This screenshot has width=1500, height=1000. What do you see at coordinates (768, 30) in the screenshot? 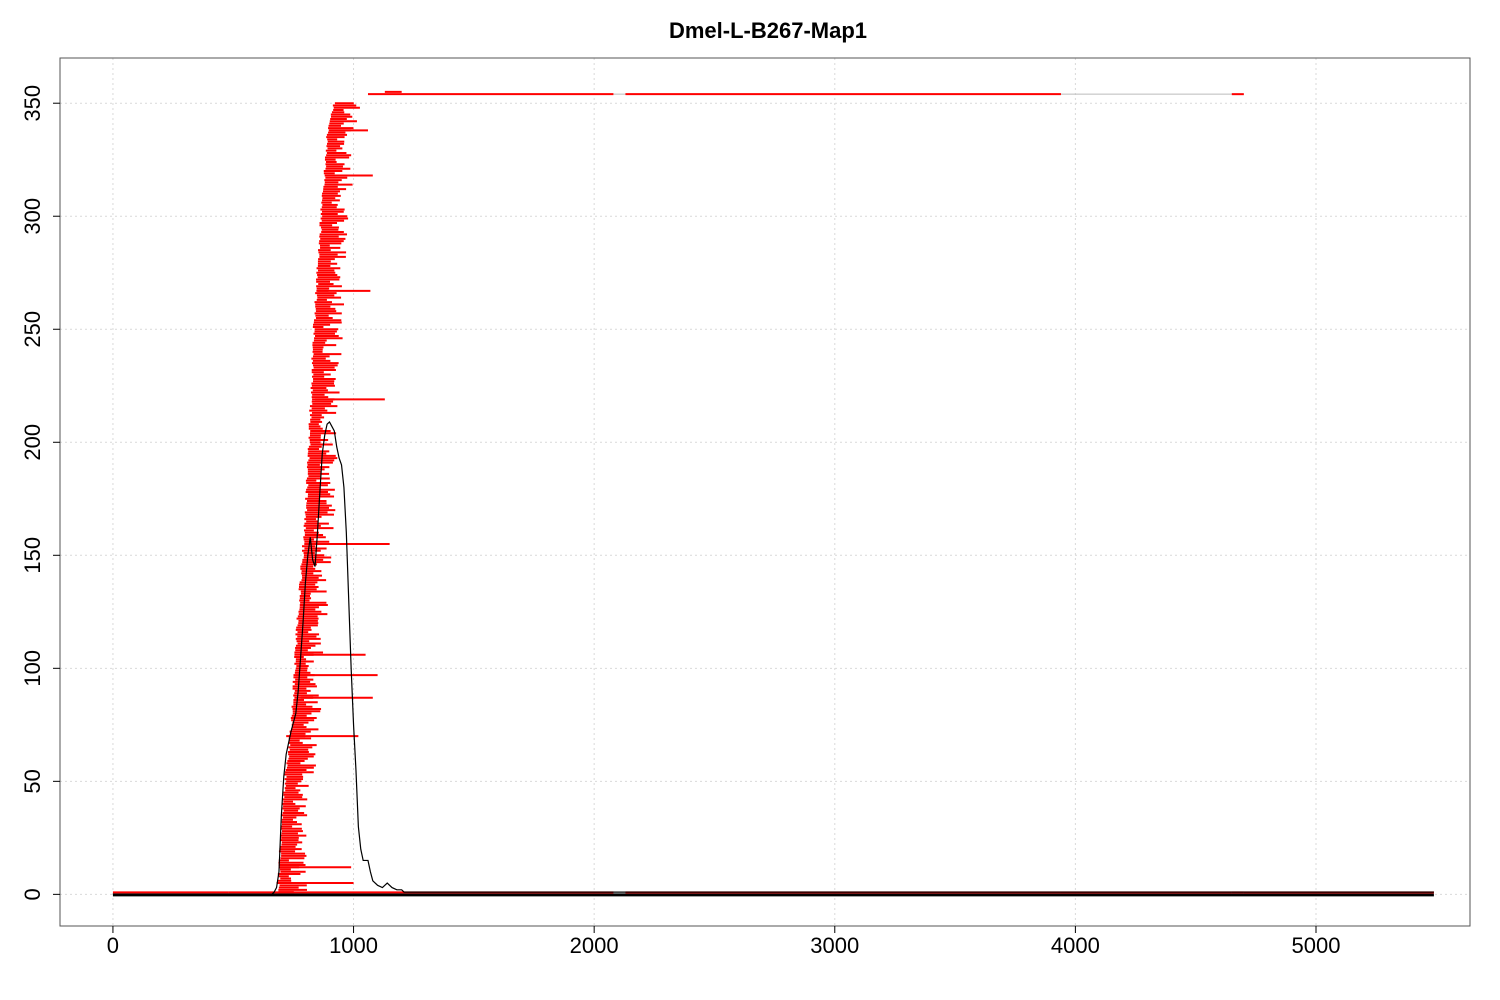
I see `chart-title: Dmel-L-B267-Map1` at bounding box center [768, 30].